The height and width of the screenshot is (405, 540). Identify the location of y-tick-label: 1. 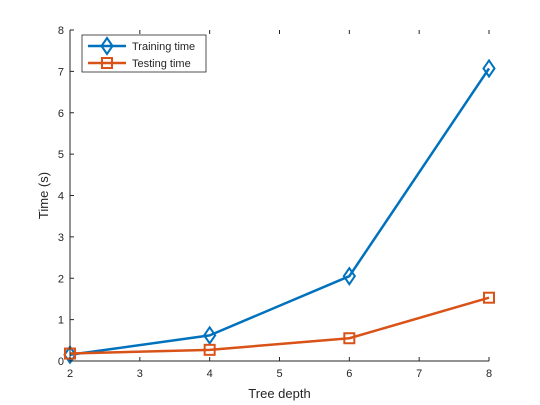
(61, 321).